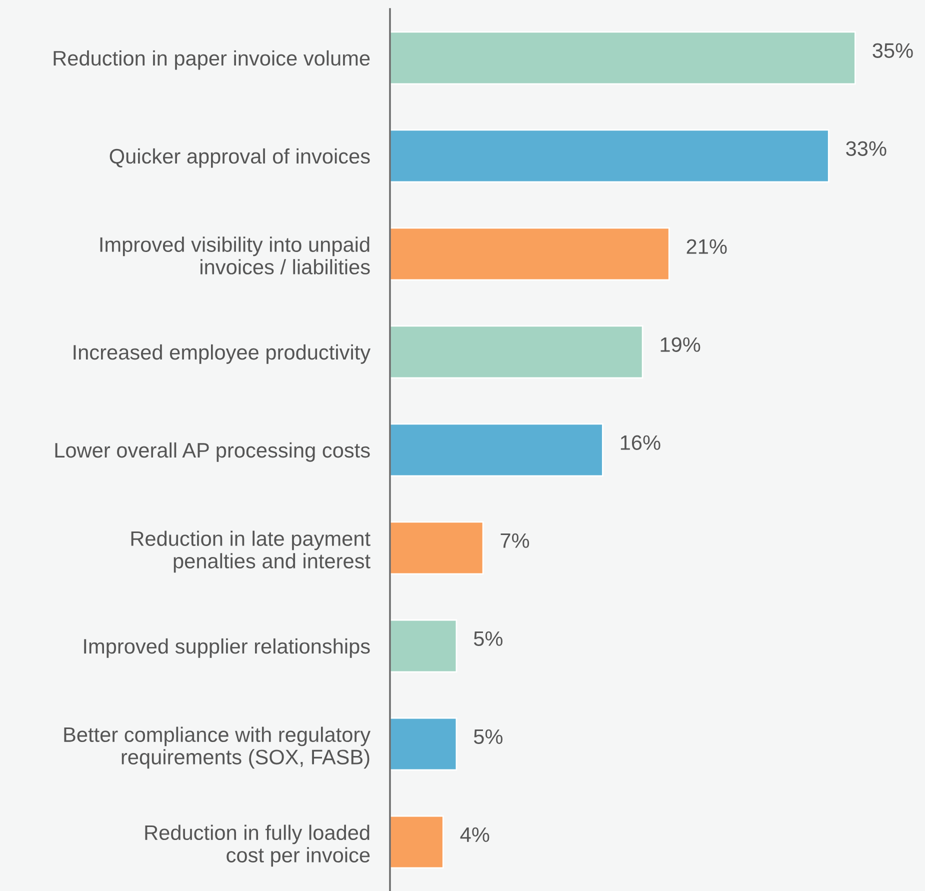 The image size is (925, 891). Describe the element at coordinates (706, 246) in the screenshot. I see `data-label: 21%` at that location.